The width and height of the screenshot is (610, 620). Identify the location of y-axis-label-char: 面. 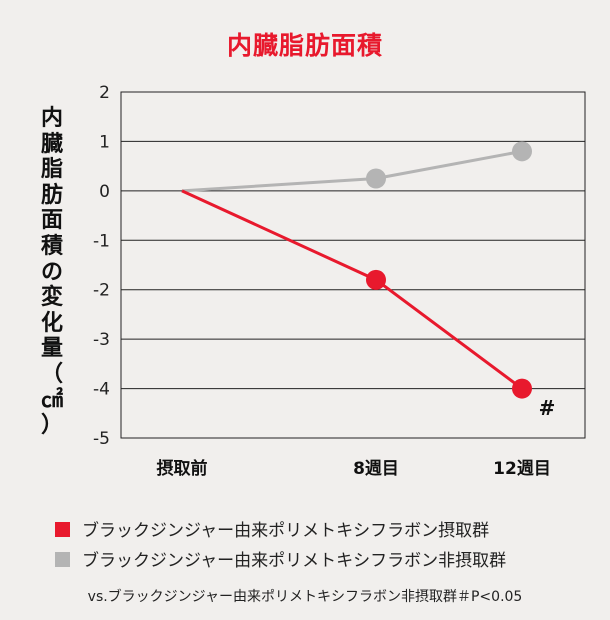
(51, 221).